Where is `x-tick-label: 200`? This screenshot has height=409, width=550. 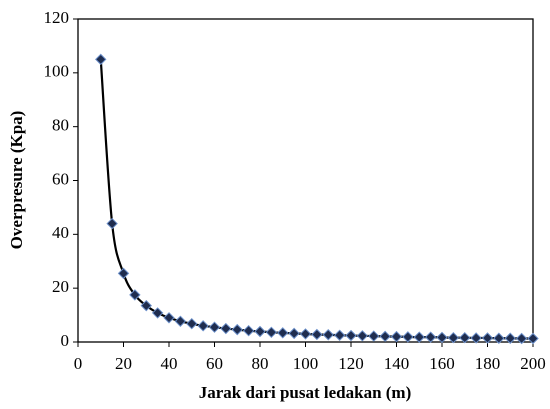 x-tick-label: 200 is located at coordinates (533, 363).